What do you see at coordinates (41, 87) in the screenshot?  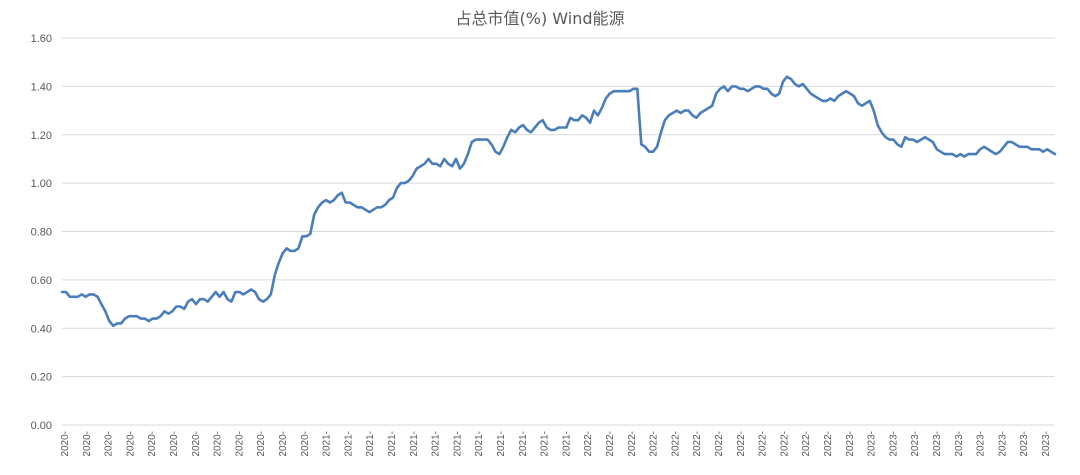 I see `y-tick-label: 1.40` at bounding box center [41, 87].